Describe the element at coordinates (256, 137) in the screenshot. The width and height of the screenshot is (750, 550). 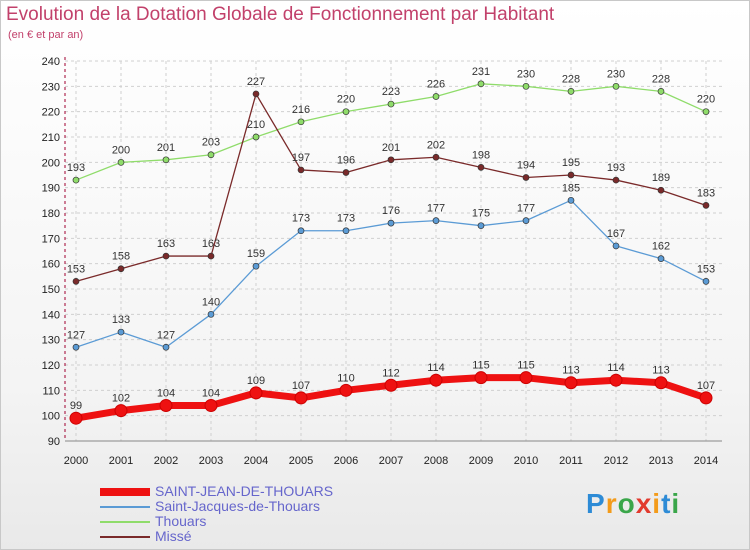
I see `series-2-point-2004` at that location.